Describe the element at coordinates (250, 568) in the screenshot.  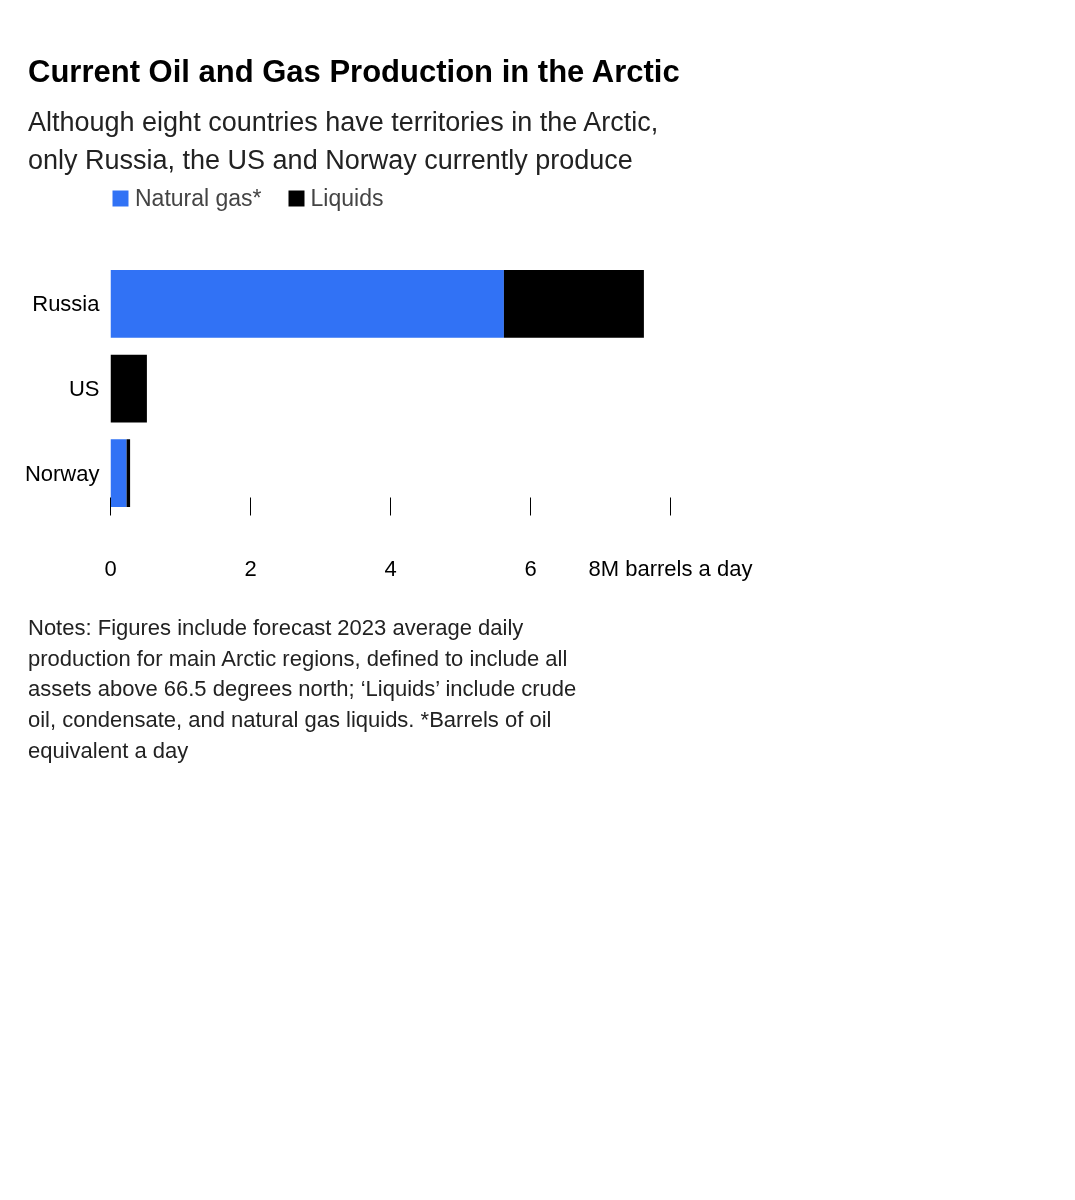
I see `x-tick-label: 2` at that location.